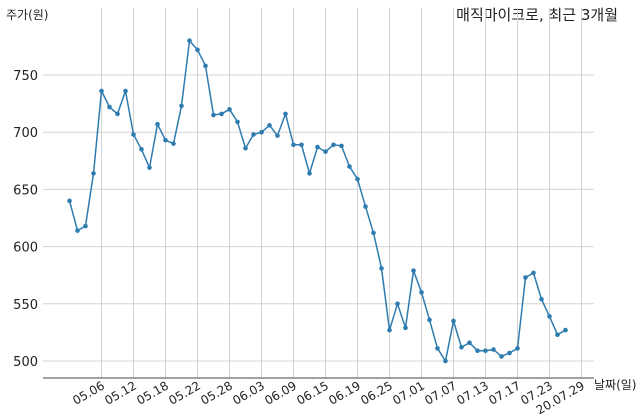 The image size is (640, 419). What do you see at coordinates (472, 392) in the screenshot?
I see `x-tick-label: 07.13` at bounding box center [472, 392].